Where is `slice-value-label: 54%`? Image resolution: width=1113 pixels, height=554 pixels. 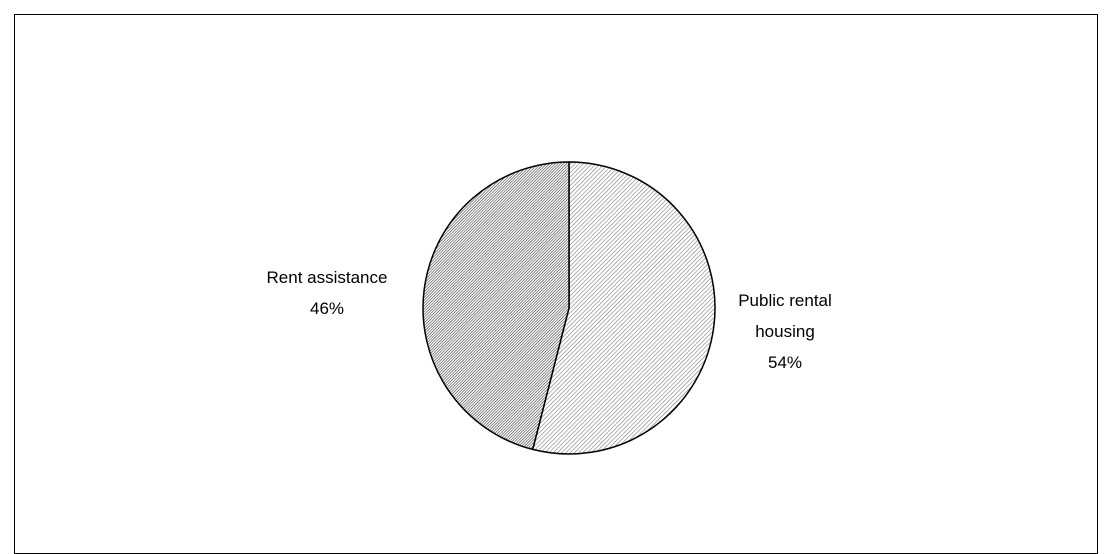
slice-value-label: 54% is located at coordinates (785, 362).